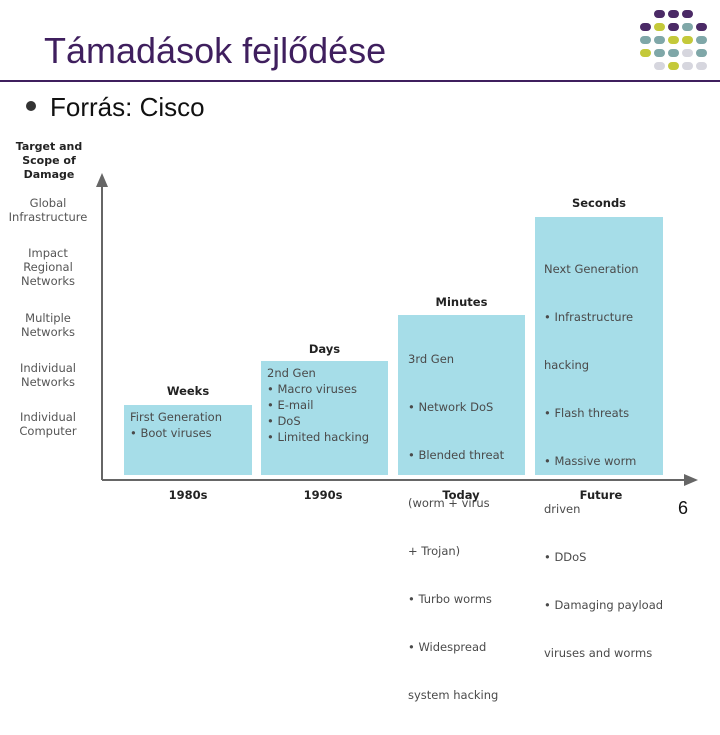 Image resolution: width=720 pixels, height=735 pixels. I want to click on box-line: • Massive worm, so click(590, 461).